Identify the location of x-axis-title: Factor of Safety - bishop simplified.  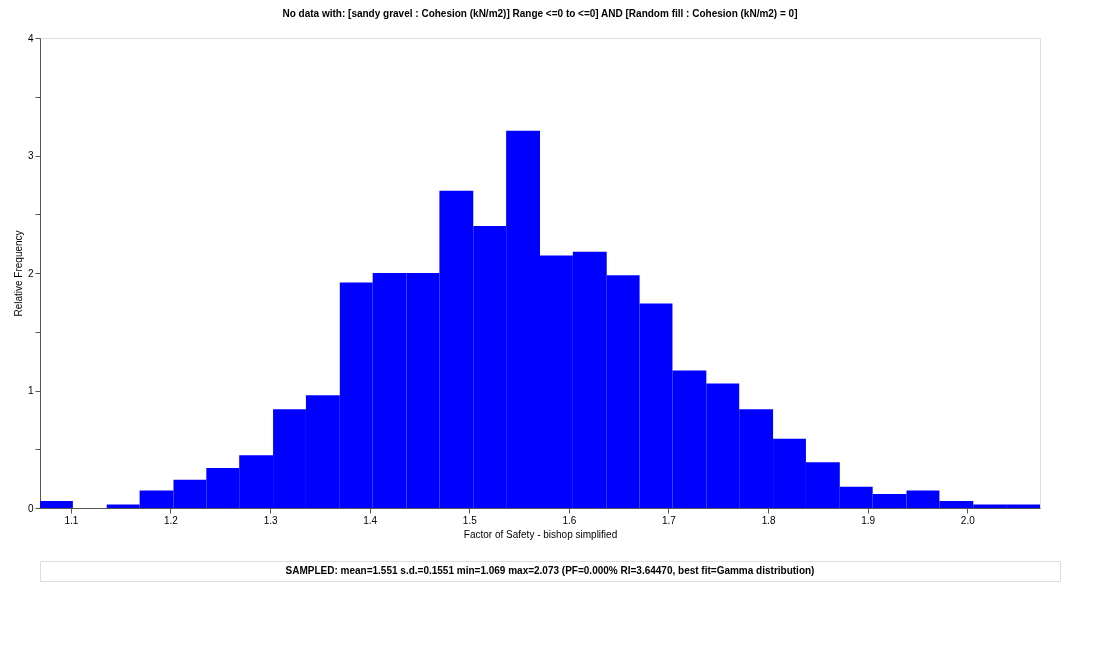
(540, 534).